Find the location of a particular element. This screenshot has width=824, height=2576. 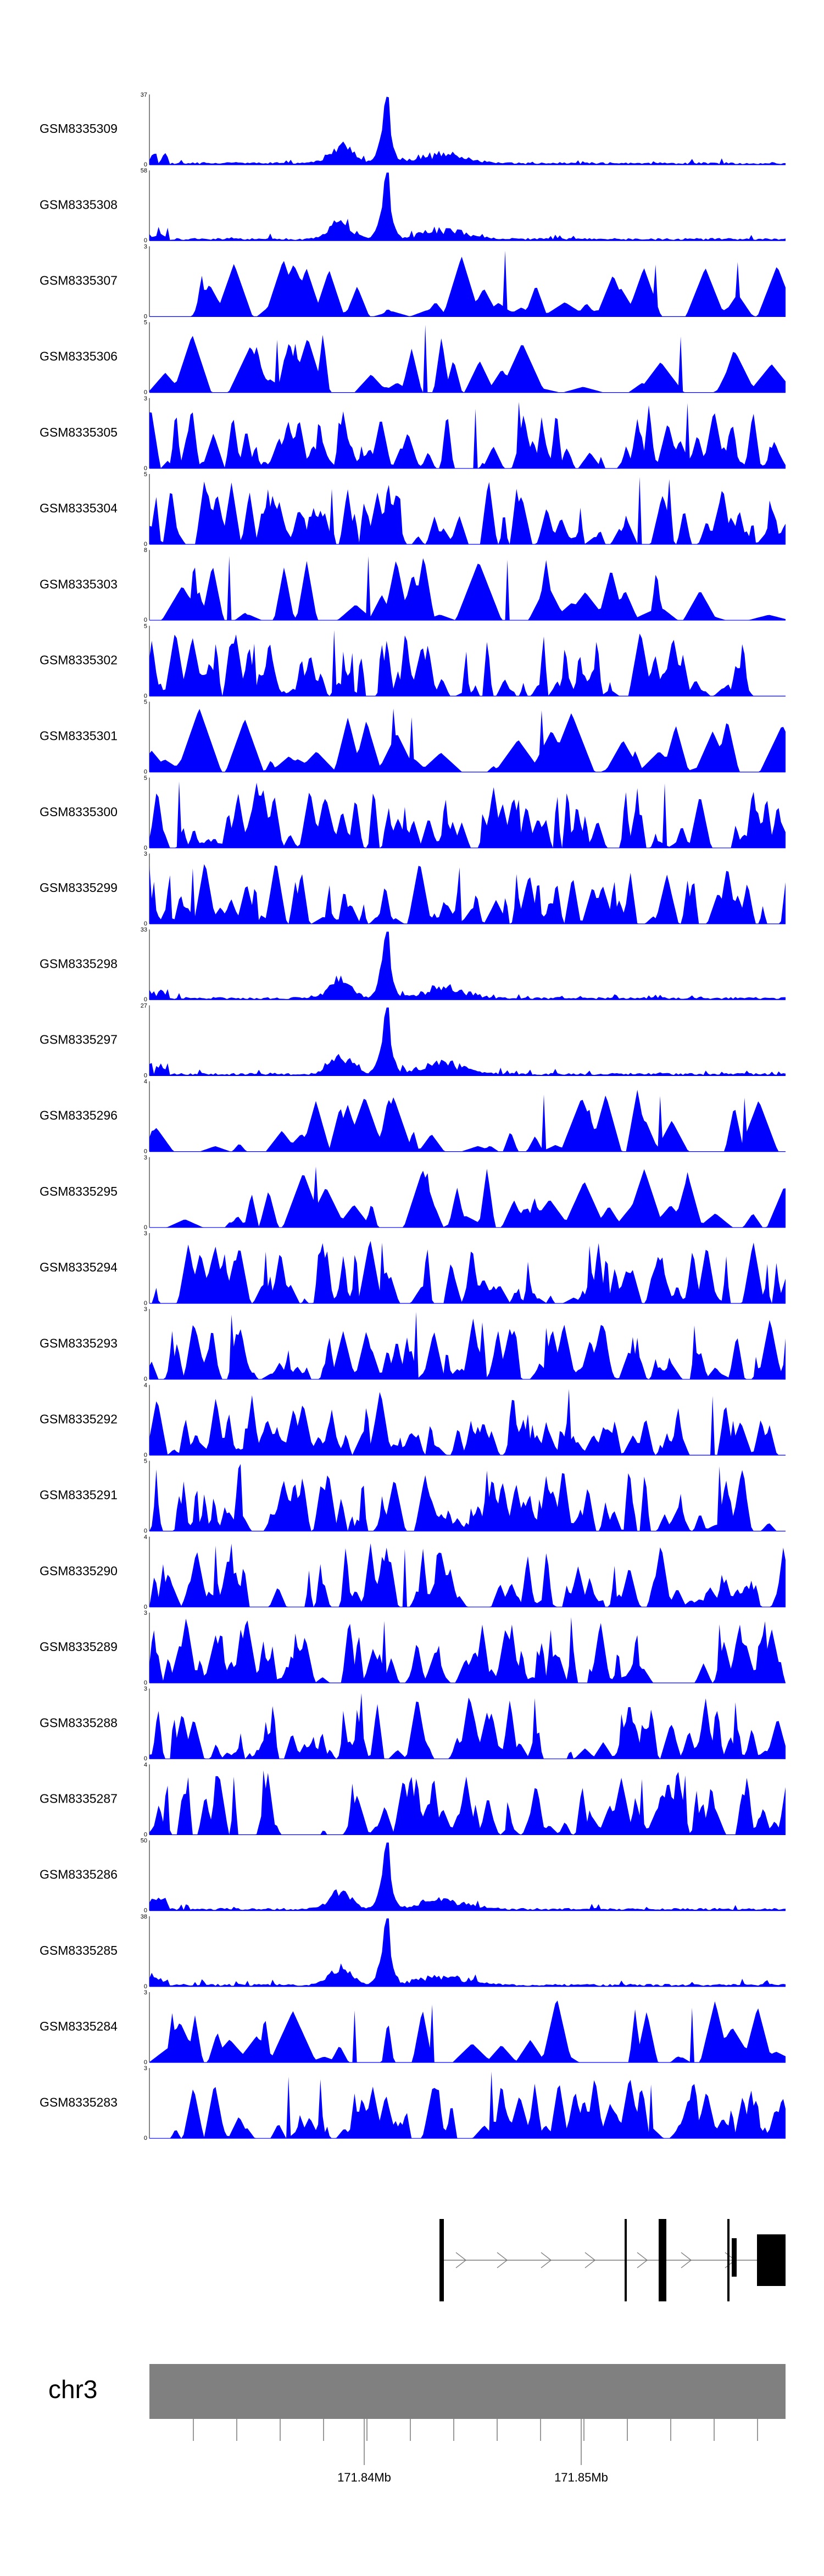

track-GSM8335298: GSM8335298 33 0 is located at coordinates (413, 965).